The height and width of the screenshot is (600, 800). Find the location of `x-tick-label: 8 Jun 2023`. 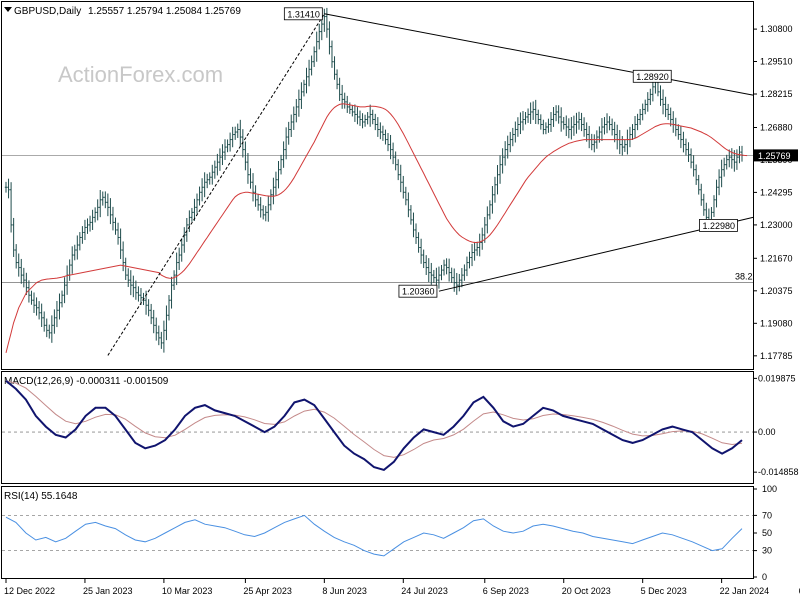

x-tick-label: 8 Jun 2023 is located at coordinates (344, 591).